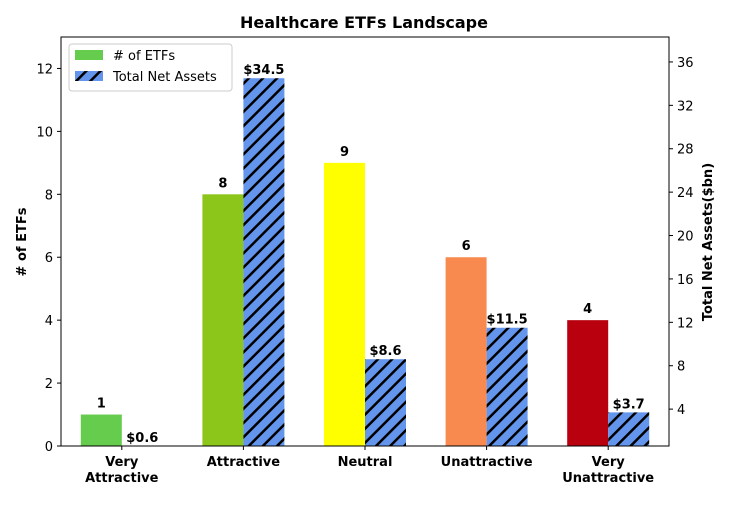  I want to click on y-tick-label-right: 8, so click(681, 367).